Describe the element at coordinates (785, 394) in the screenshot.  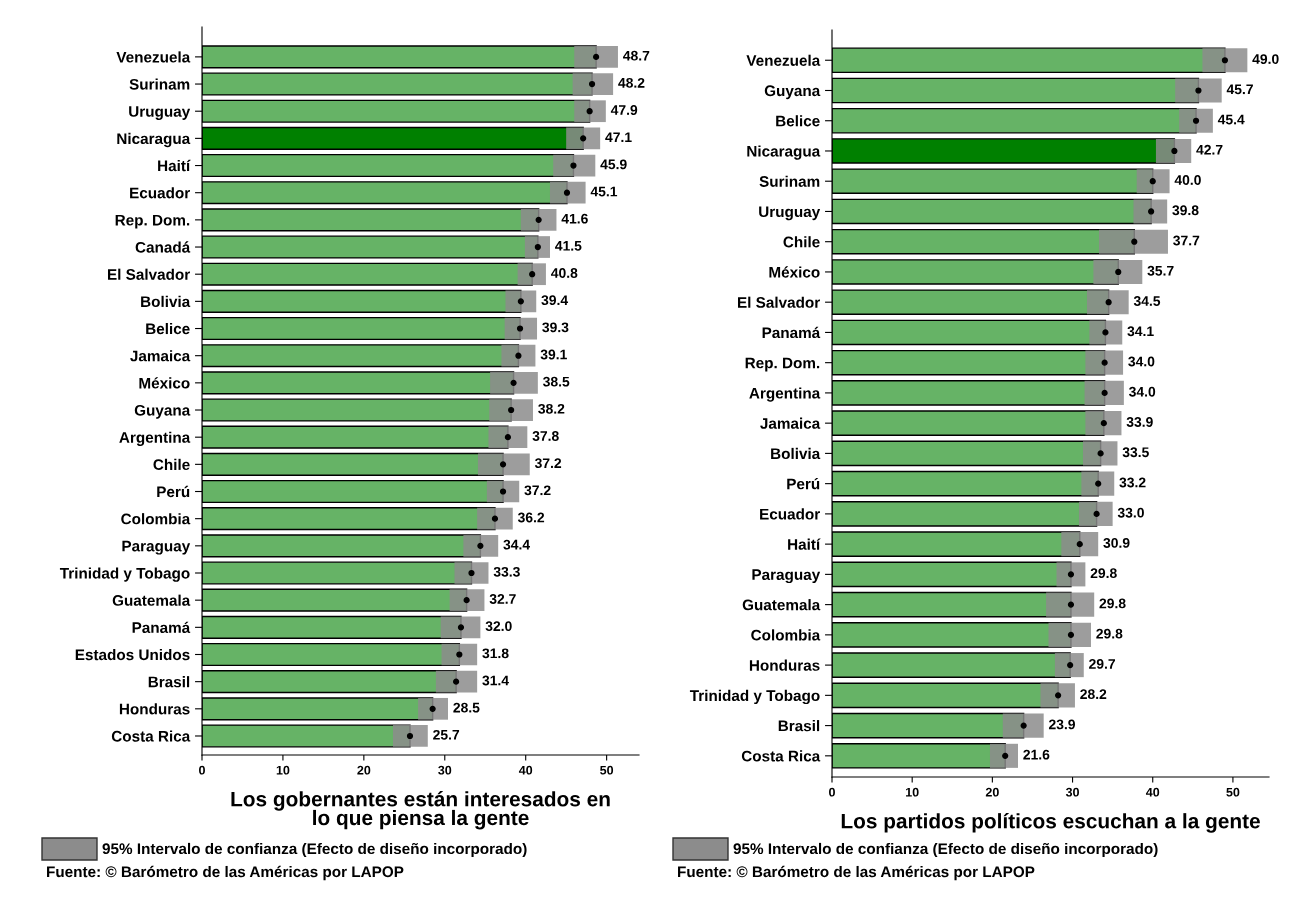
I see `y-tick-label: Argentina` at that location.